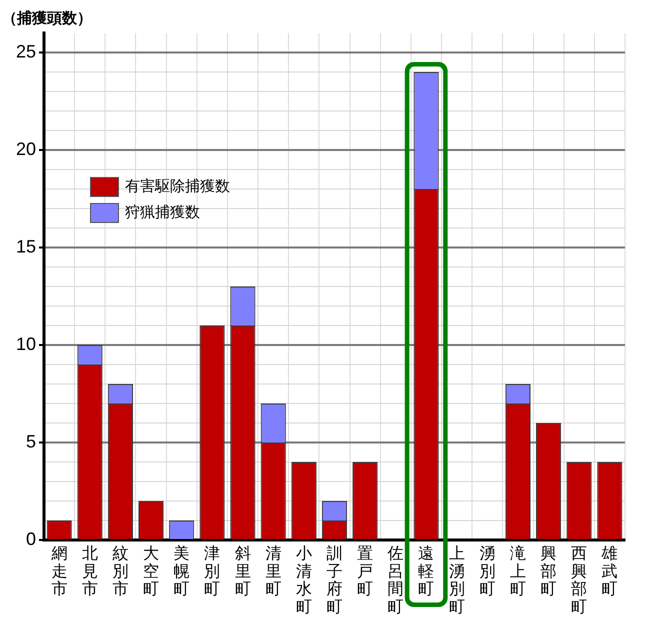 Image resolution: width=662 pixels, height=624 pixels. Describe the element at coordinates (151, 571) in the screenshot. I see `x-tick-label: 大空町` at that location.